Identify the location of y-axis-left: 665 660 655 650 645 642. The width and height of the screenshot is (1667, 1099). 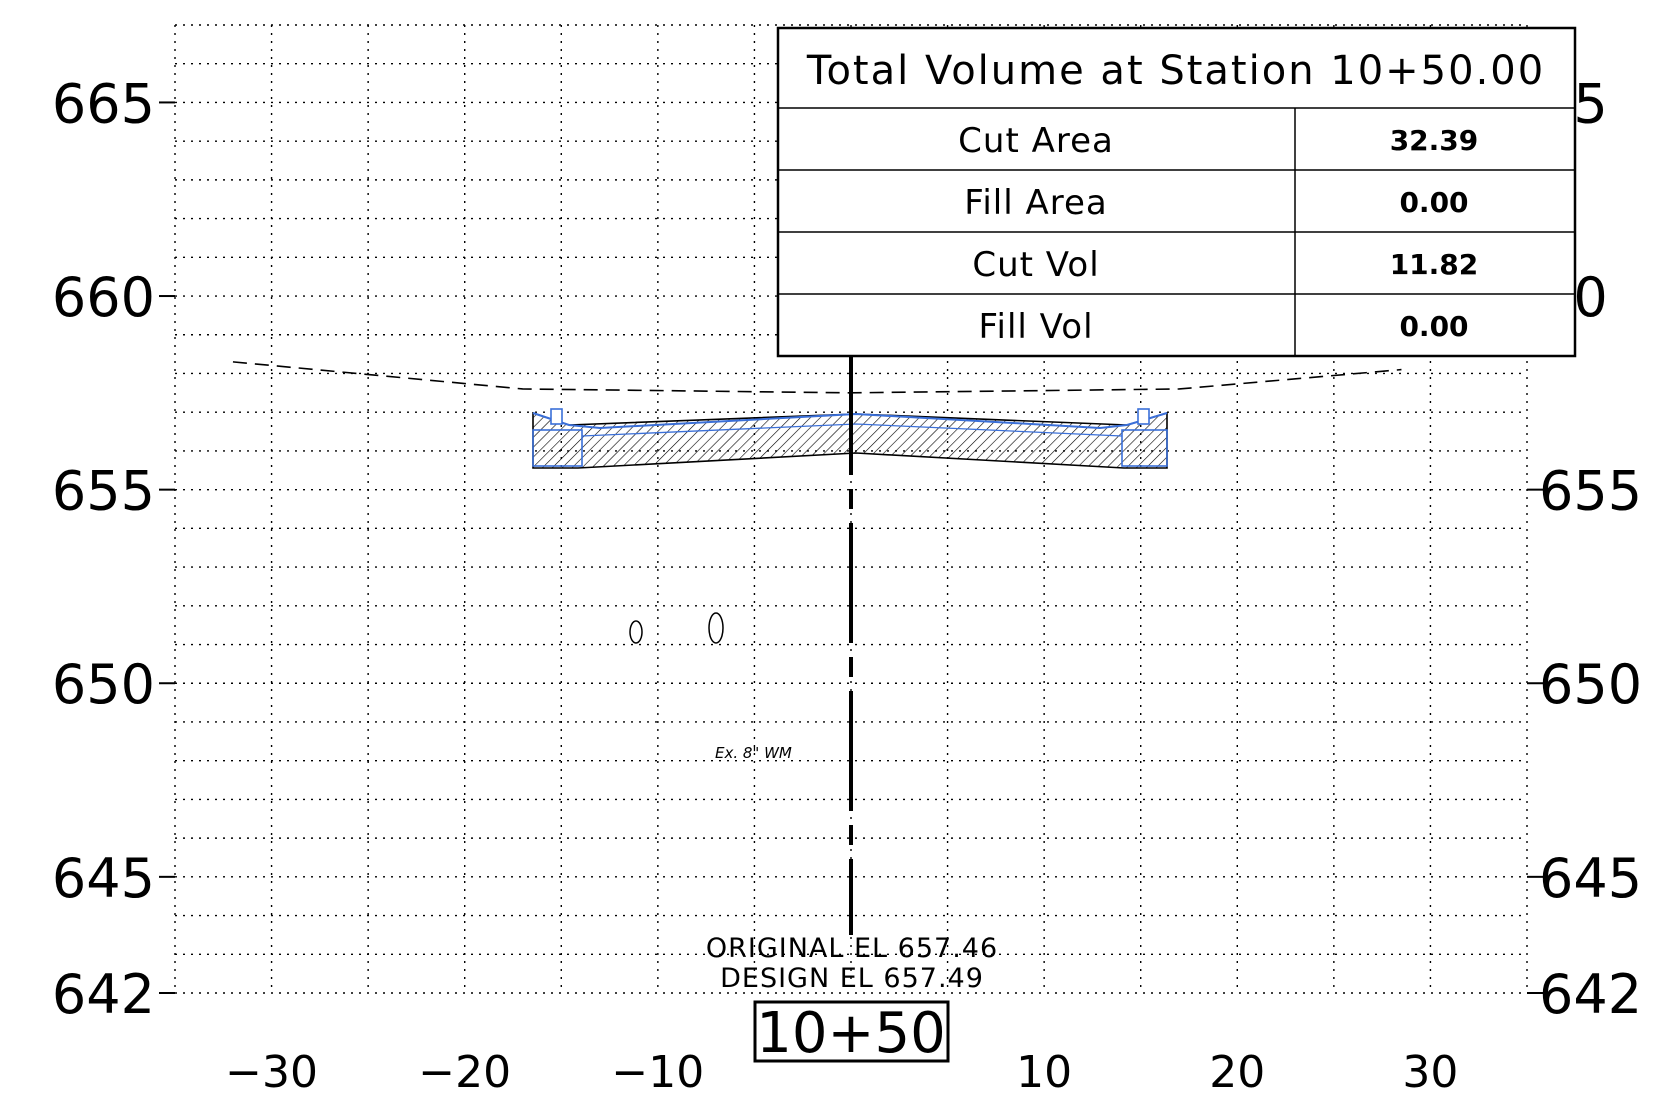
(103, 549).